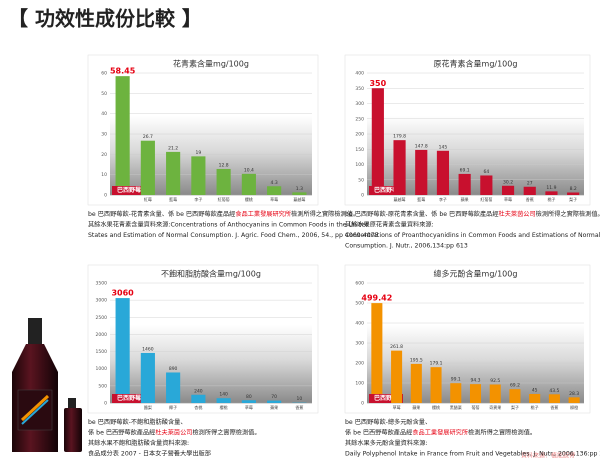 This screenshot has height=462, width=600. What do you see at coordinates (574, 407) in the screenshot?
I see `x-tick-label: 柳橙` at bounding box center [574, 407].